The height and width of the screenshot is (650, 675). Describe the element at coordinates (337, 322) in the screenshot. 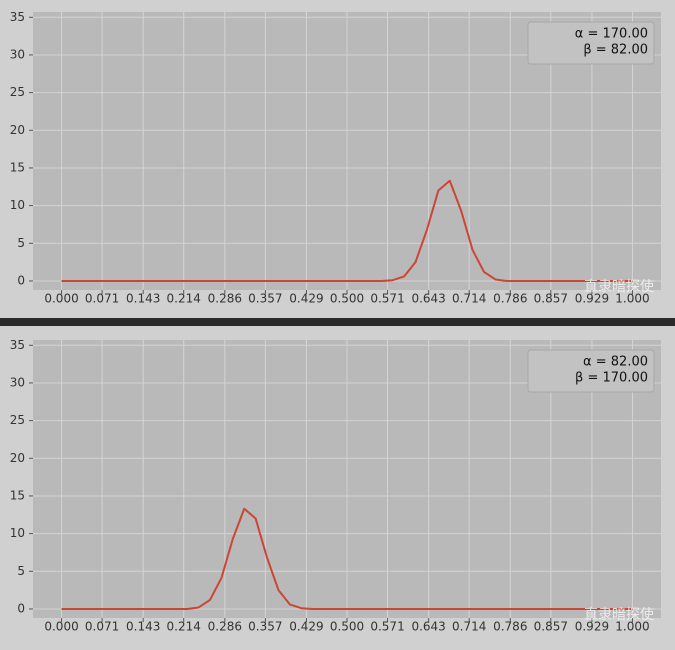

I see `separator` at that location.